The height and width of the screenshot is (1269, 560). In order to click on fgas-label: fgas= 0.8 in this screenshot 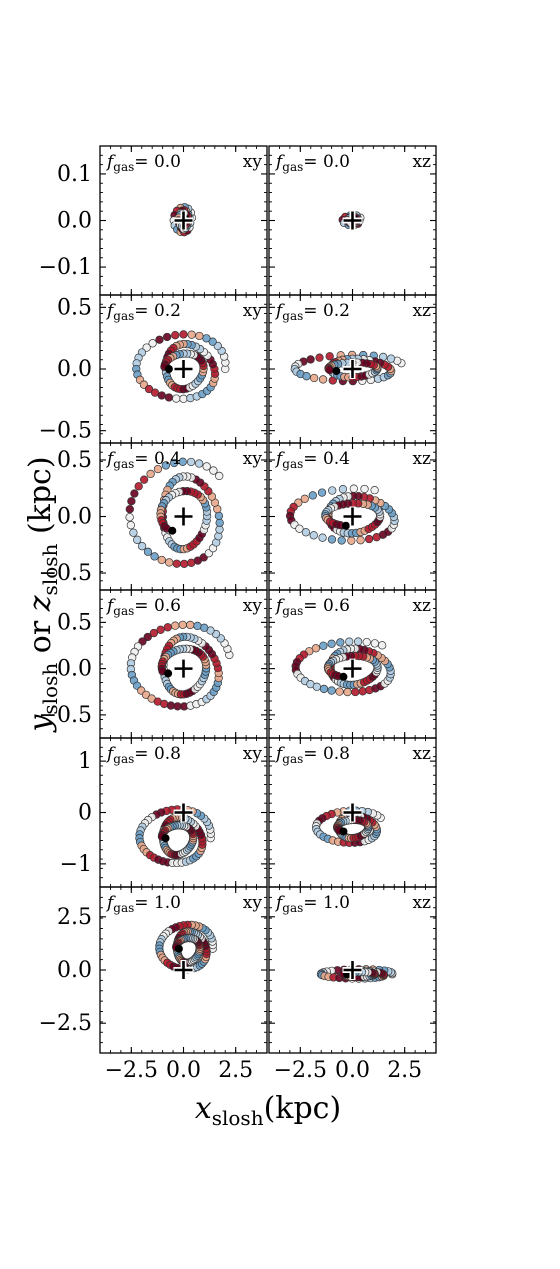, I will do `click(143, 755)`.